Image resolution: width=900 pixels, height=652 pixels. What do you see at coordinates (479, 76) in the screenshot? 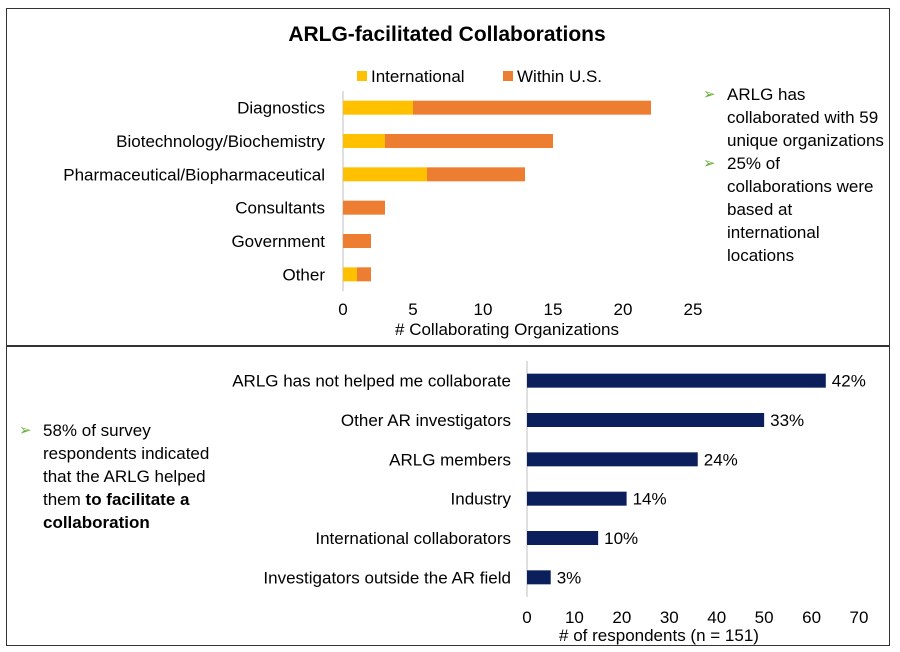
I see `legend: International Within U.S.` at bounding box center [479, 76].